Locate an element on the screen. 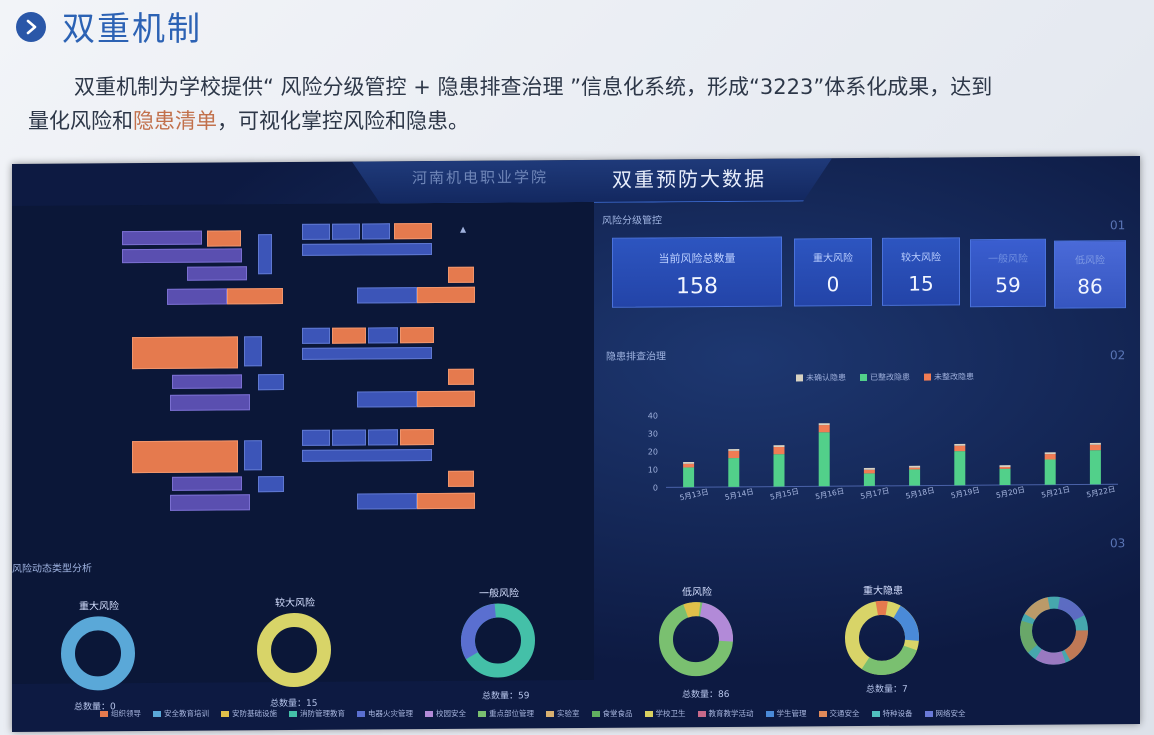 Image resolution: width=1154 pixels, height=735 pixels. y-tick-label: 10 is located at coordinates (653, 469).